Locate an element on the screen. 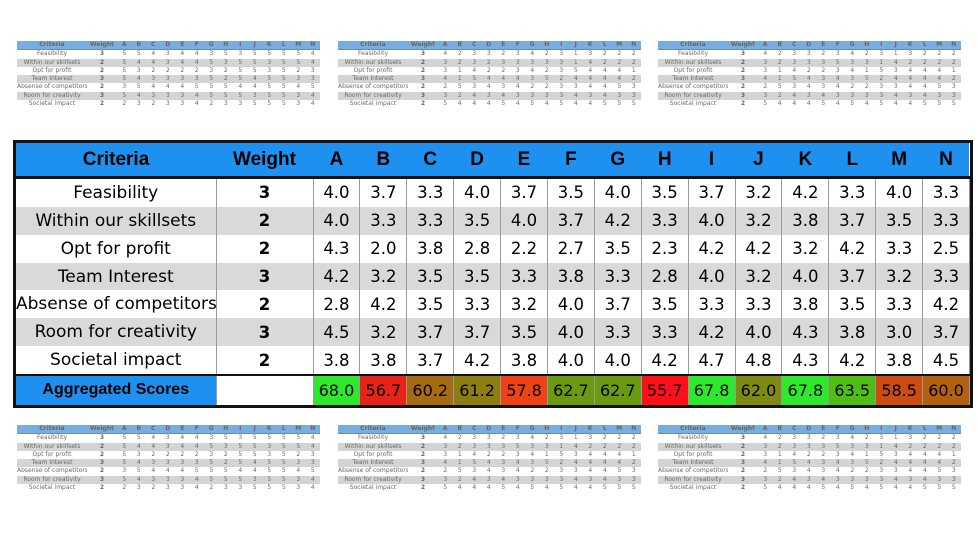  mini-criterion-name: Absense of competitors is located at coordinates (693, 471).